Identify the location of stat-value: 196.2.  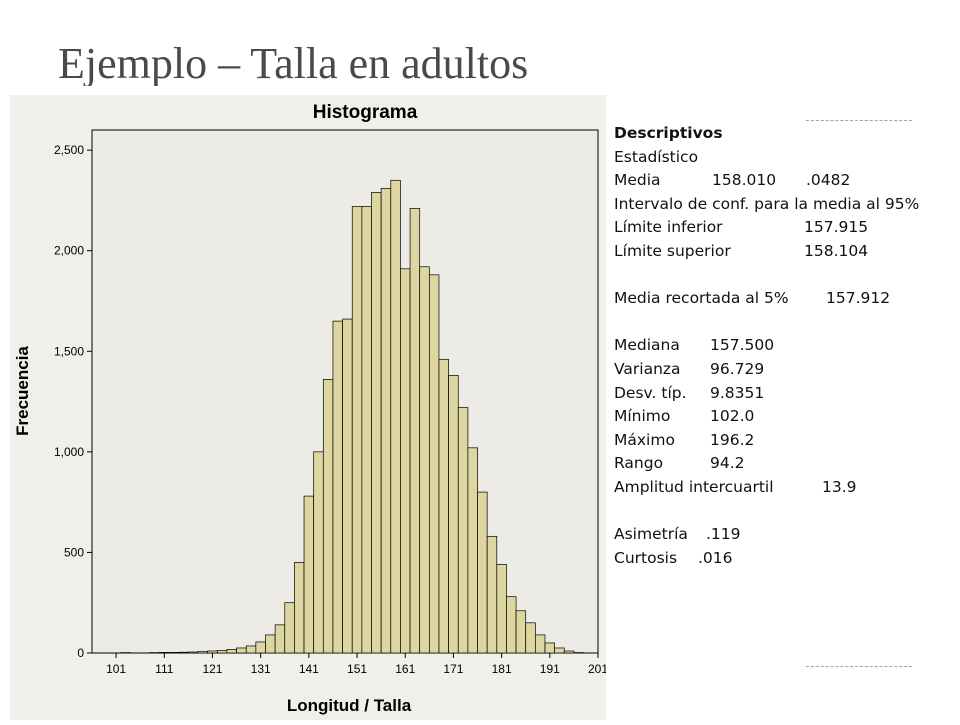
(732, 439).